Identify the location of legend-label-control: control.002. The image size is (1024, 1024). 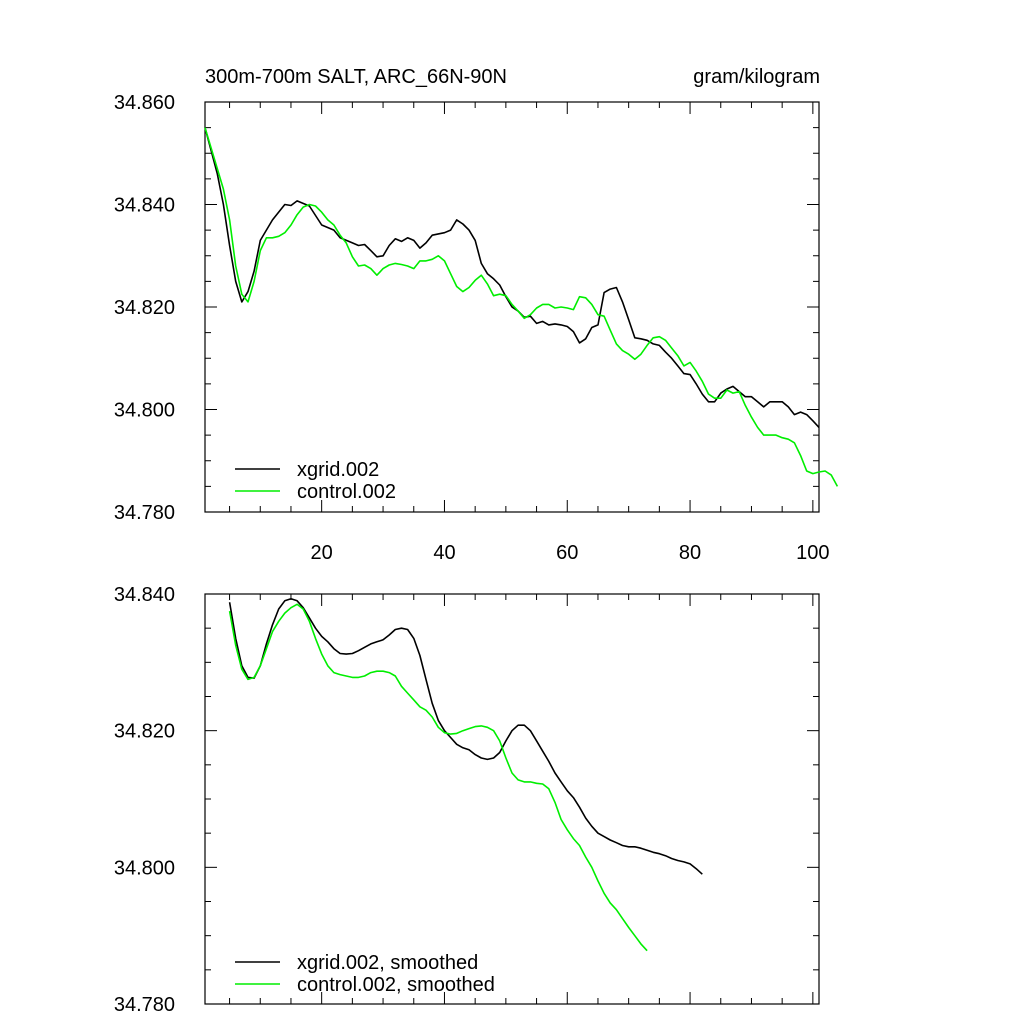
(346, 492).